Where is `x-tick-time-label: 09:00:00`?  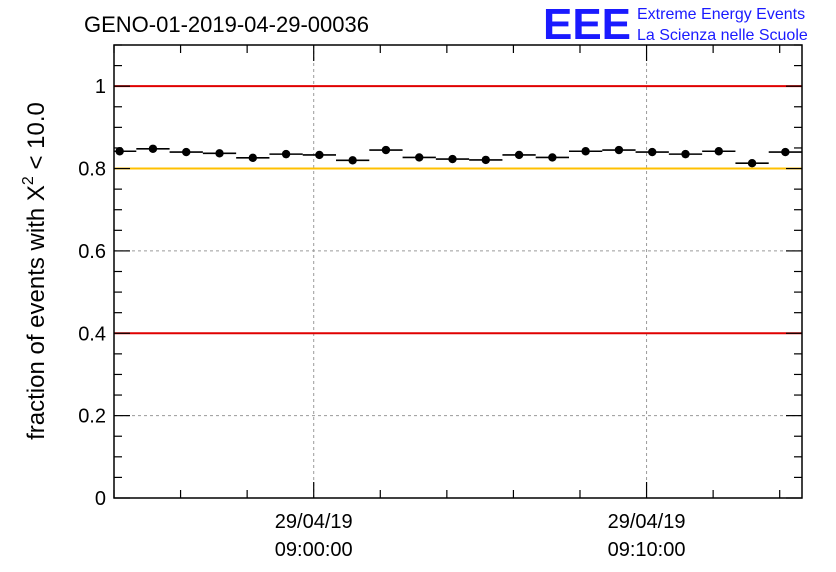 x-tick-time-label: 09:00:00 is located at coordinates (314, 550).